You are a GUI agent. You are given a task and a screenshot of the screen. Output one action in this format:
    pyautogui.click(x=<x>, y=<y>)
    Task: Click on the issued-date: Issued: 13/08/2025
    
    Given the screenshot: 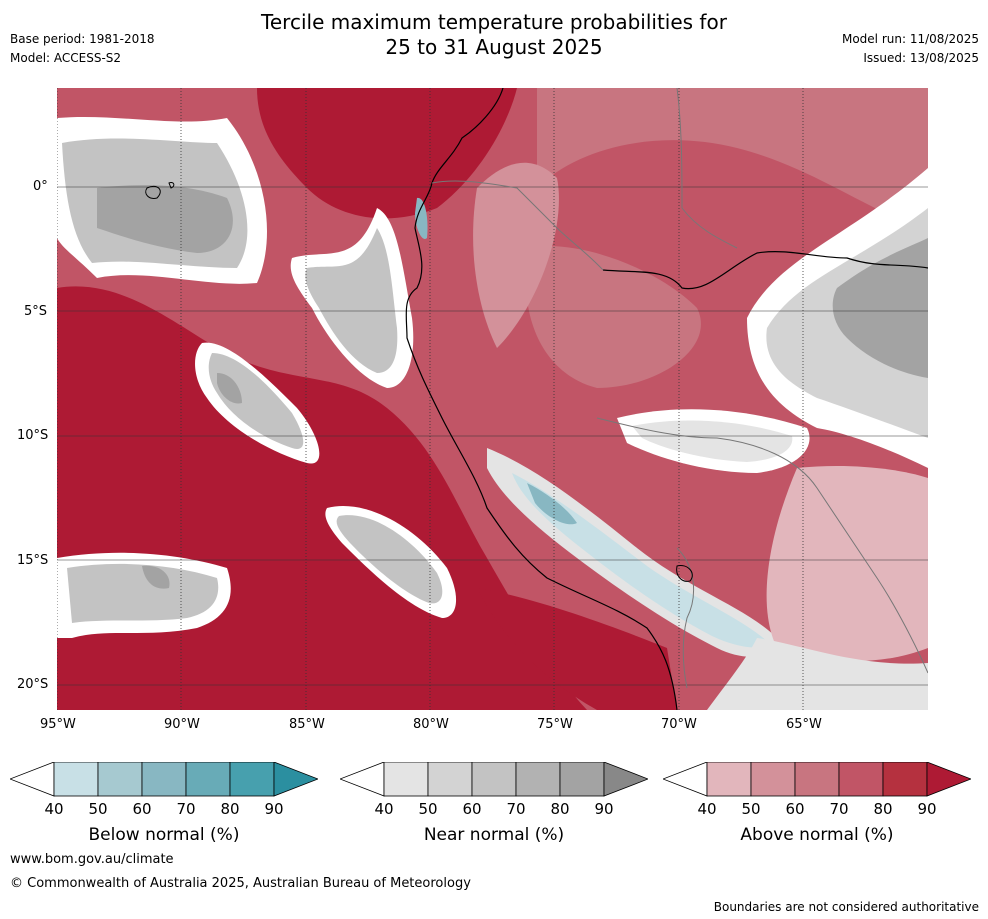 What is the action you would take?
    pyautogui.click(x=921, y=58)
    